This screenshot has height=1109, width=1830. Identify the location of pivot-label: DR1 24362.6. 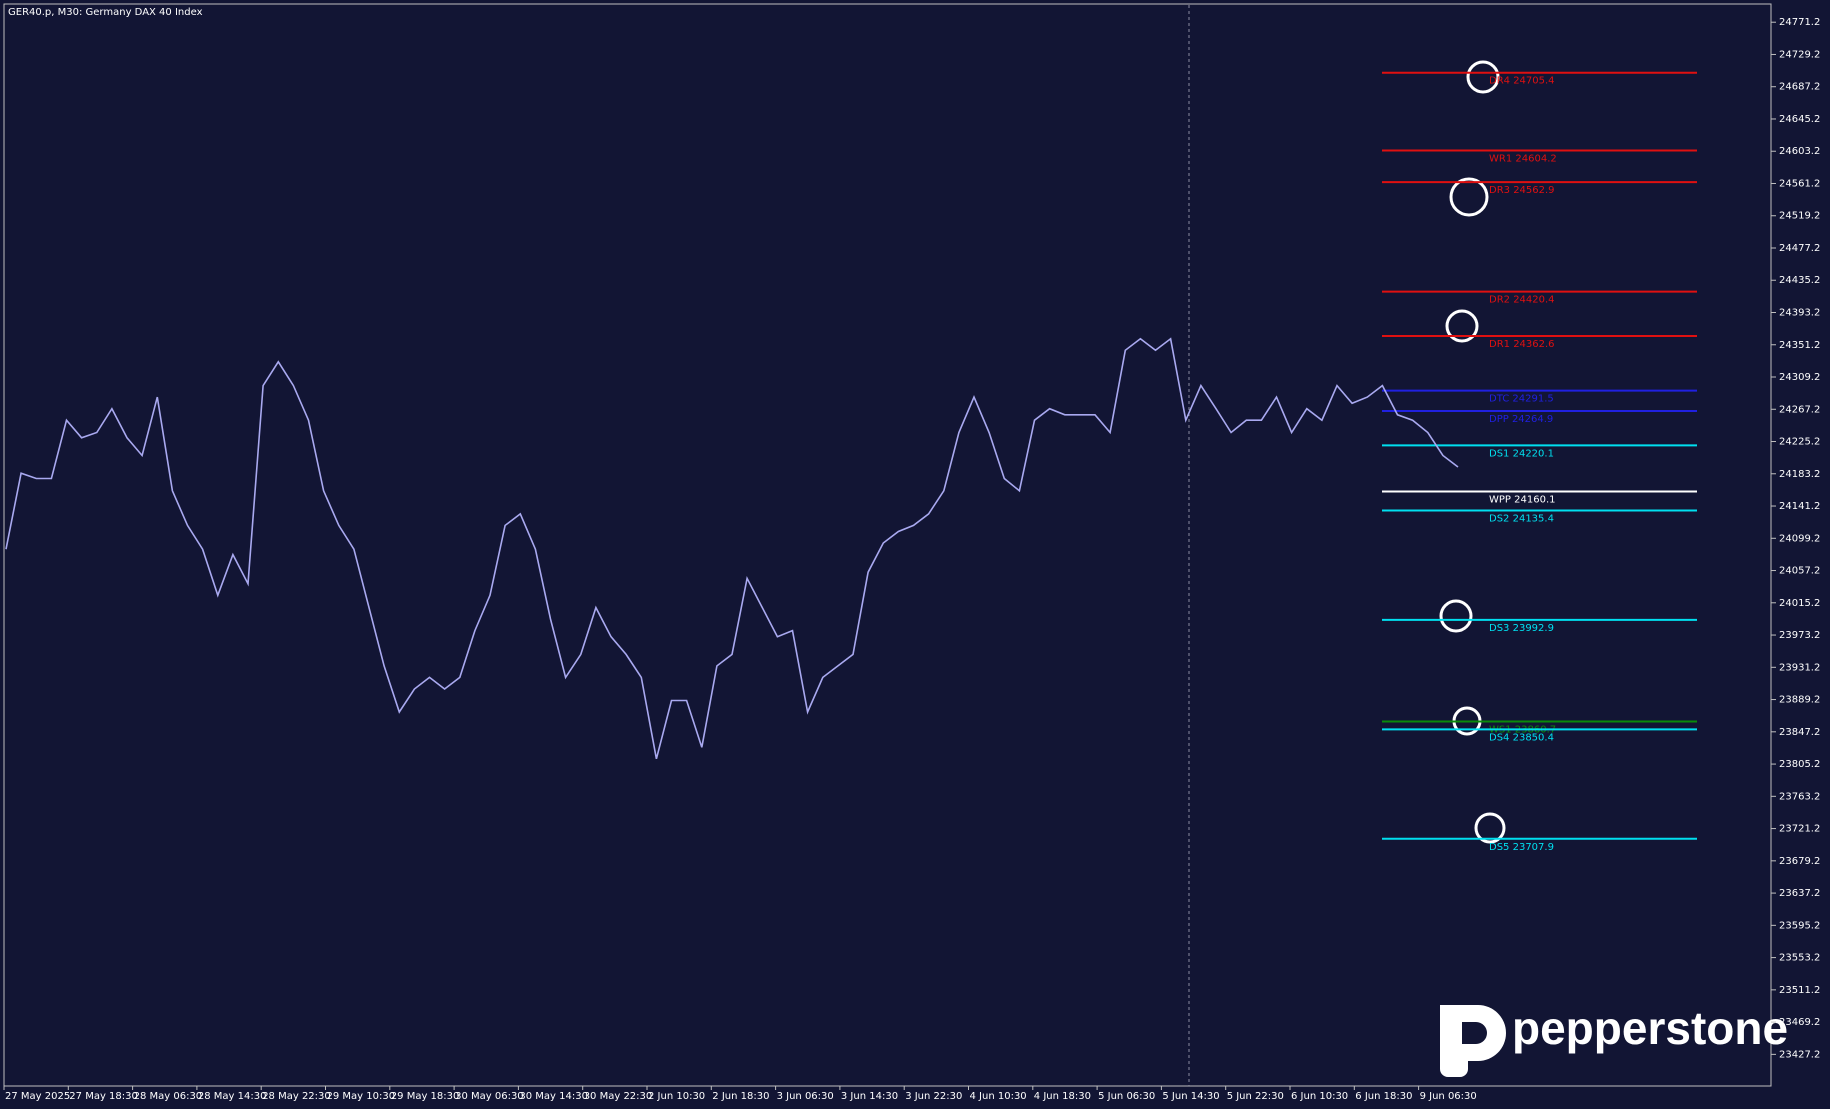
(1522, 344).